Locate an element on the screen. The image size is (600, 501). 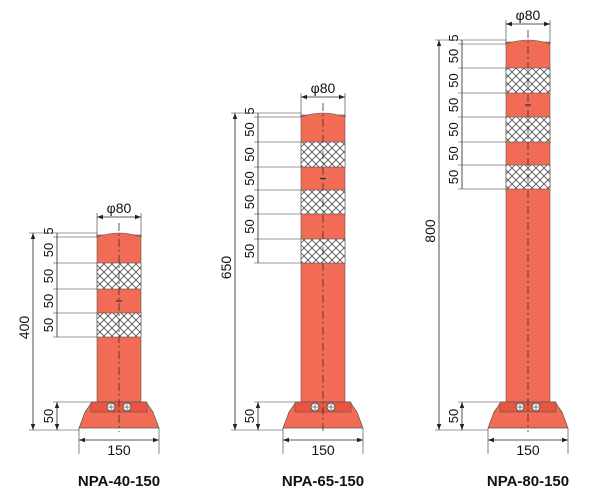
bollard-npa-40-150: φ80 5 50 50 50 50 400 50 150 NPA-40-150 is located at coordinates (88, 345).